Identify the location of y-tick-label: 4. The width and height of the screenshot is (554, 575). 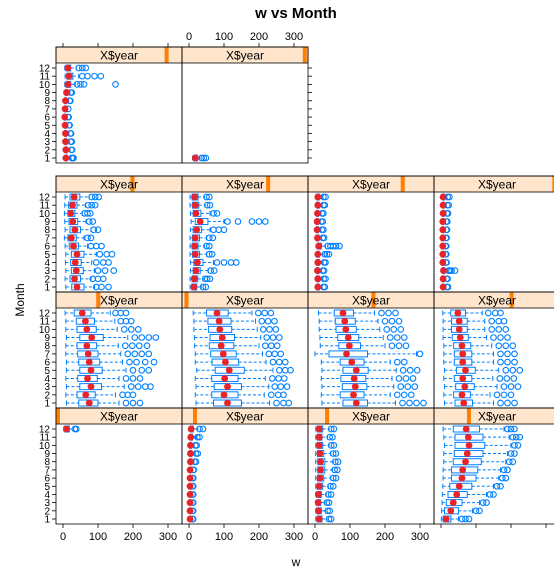
(47, 263).